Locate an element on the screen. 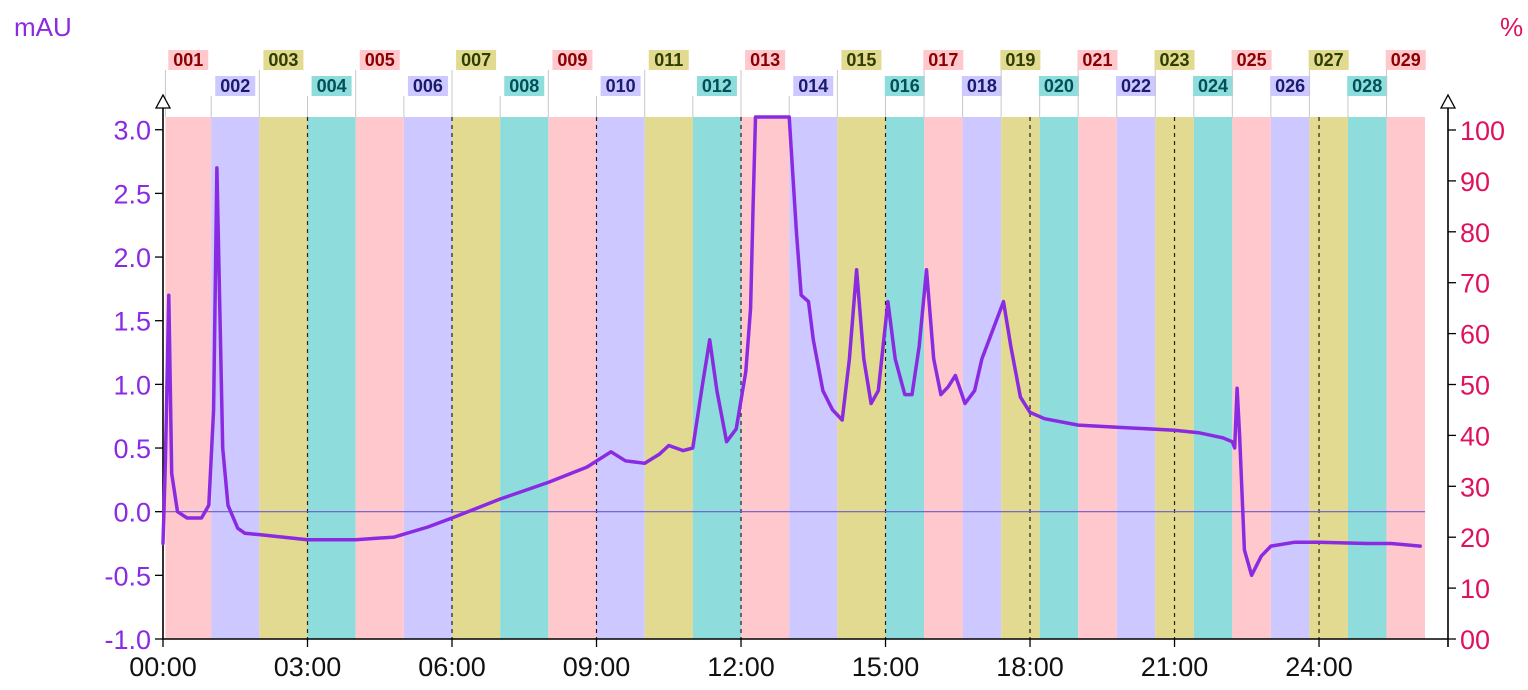  y-tick-label-right: 70 is located at coordinates (1475, 284).